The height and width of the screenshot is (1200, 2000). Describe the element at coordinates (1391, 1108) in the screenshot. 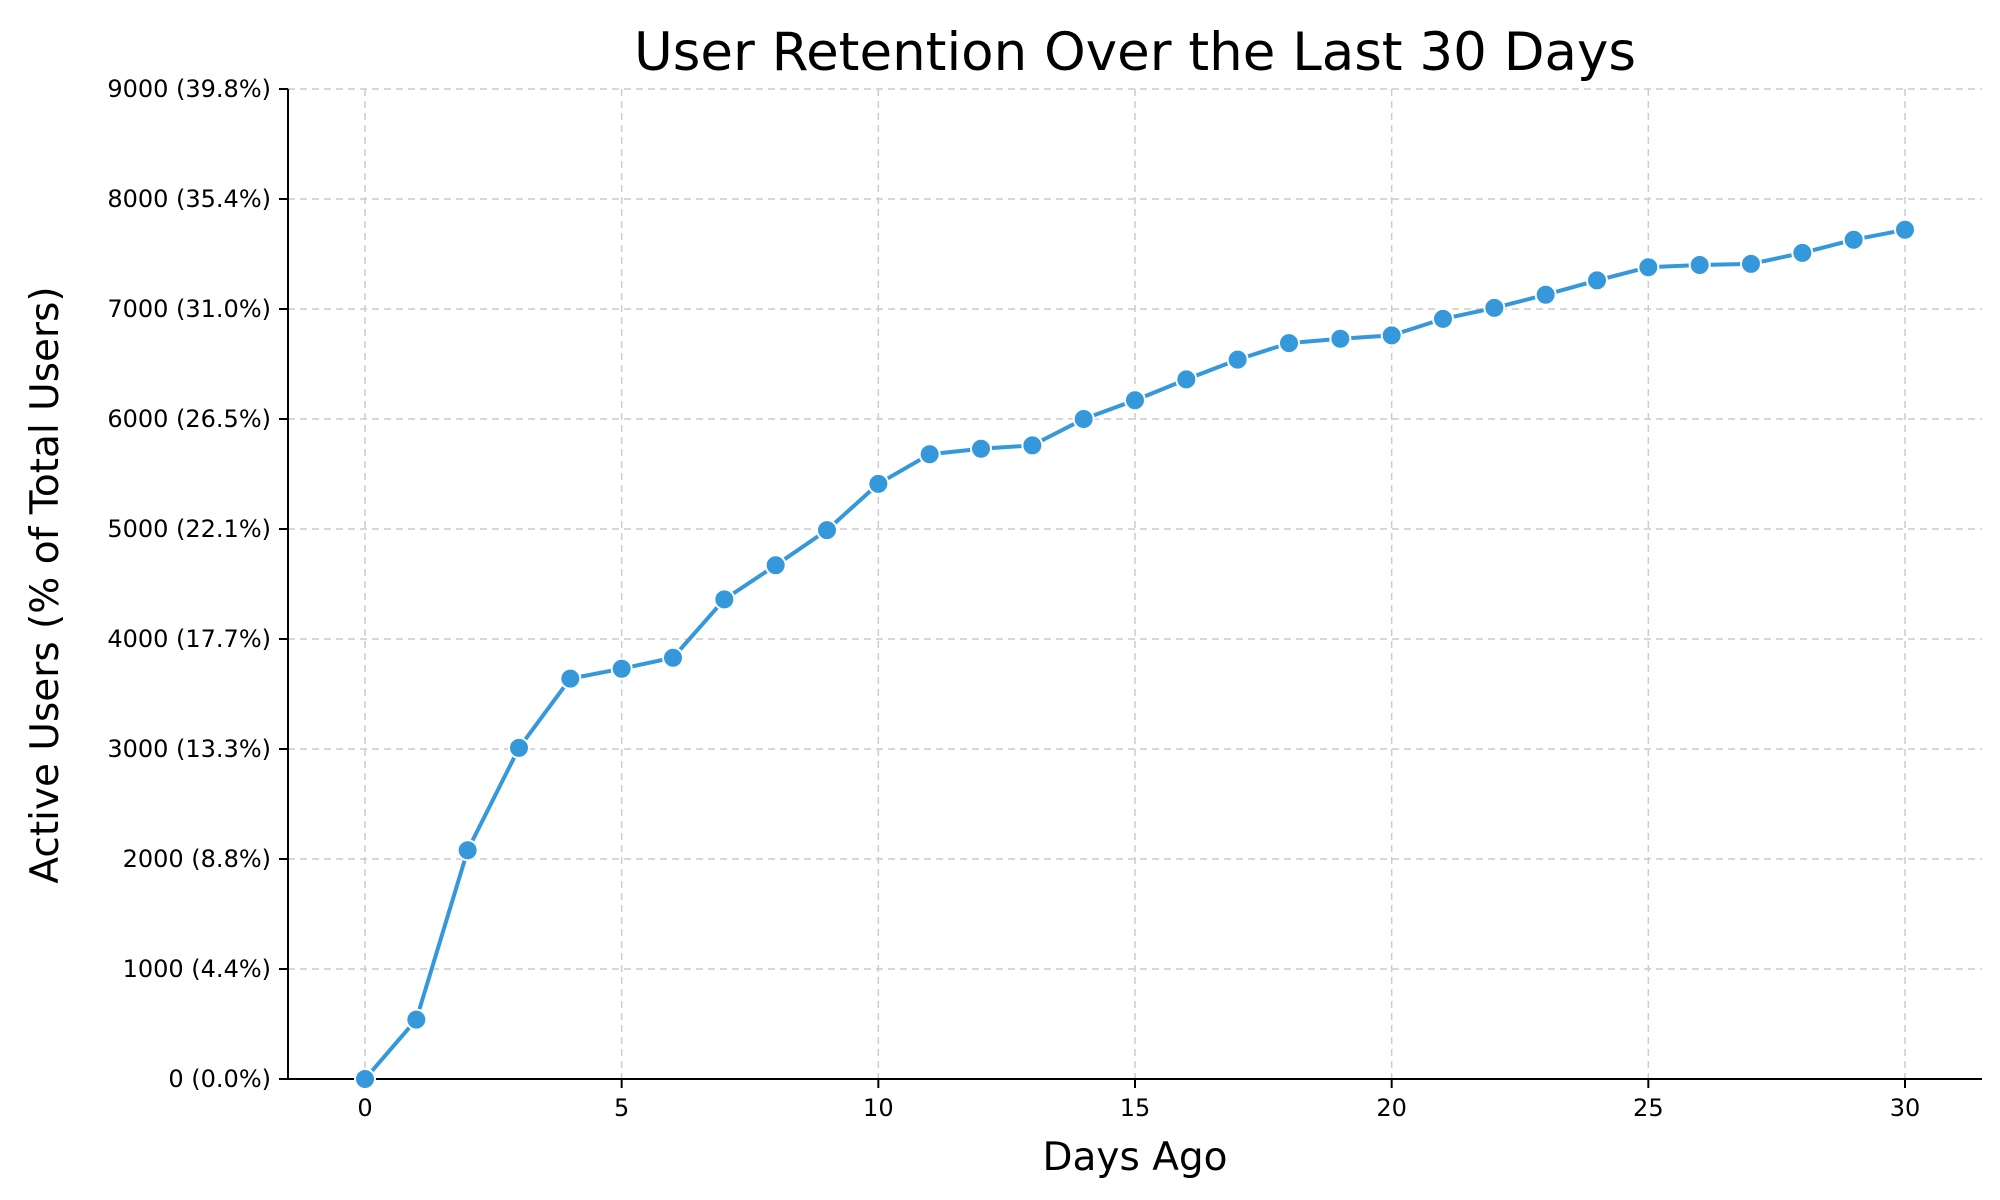

I see `x-tick-label: 20` at that location.